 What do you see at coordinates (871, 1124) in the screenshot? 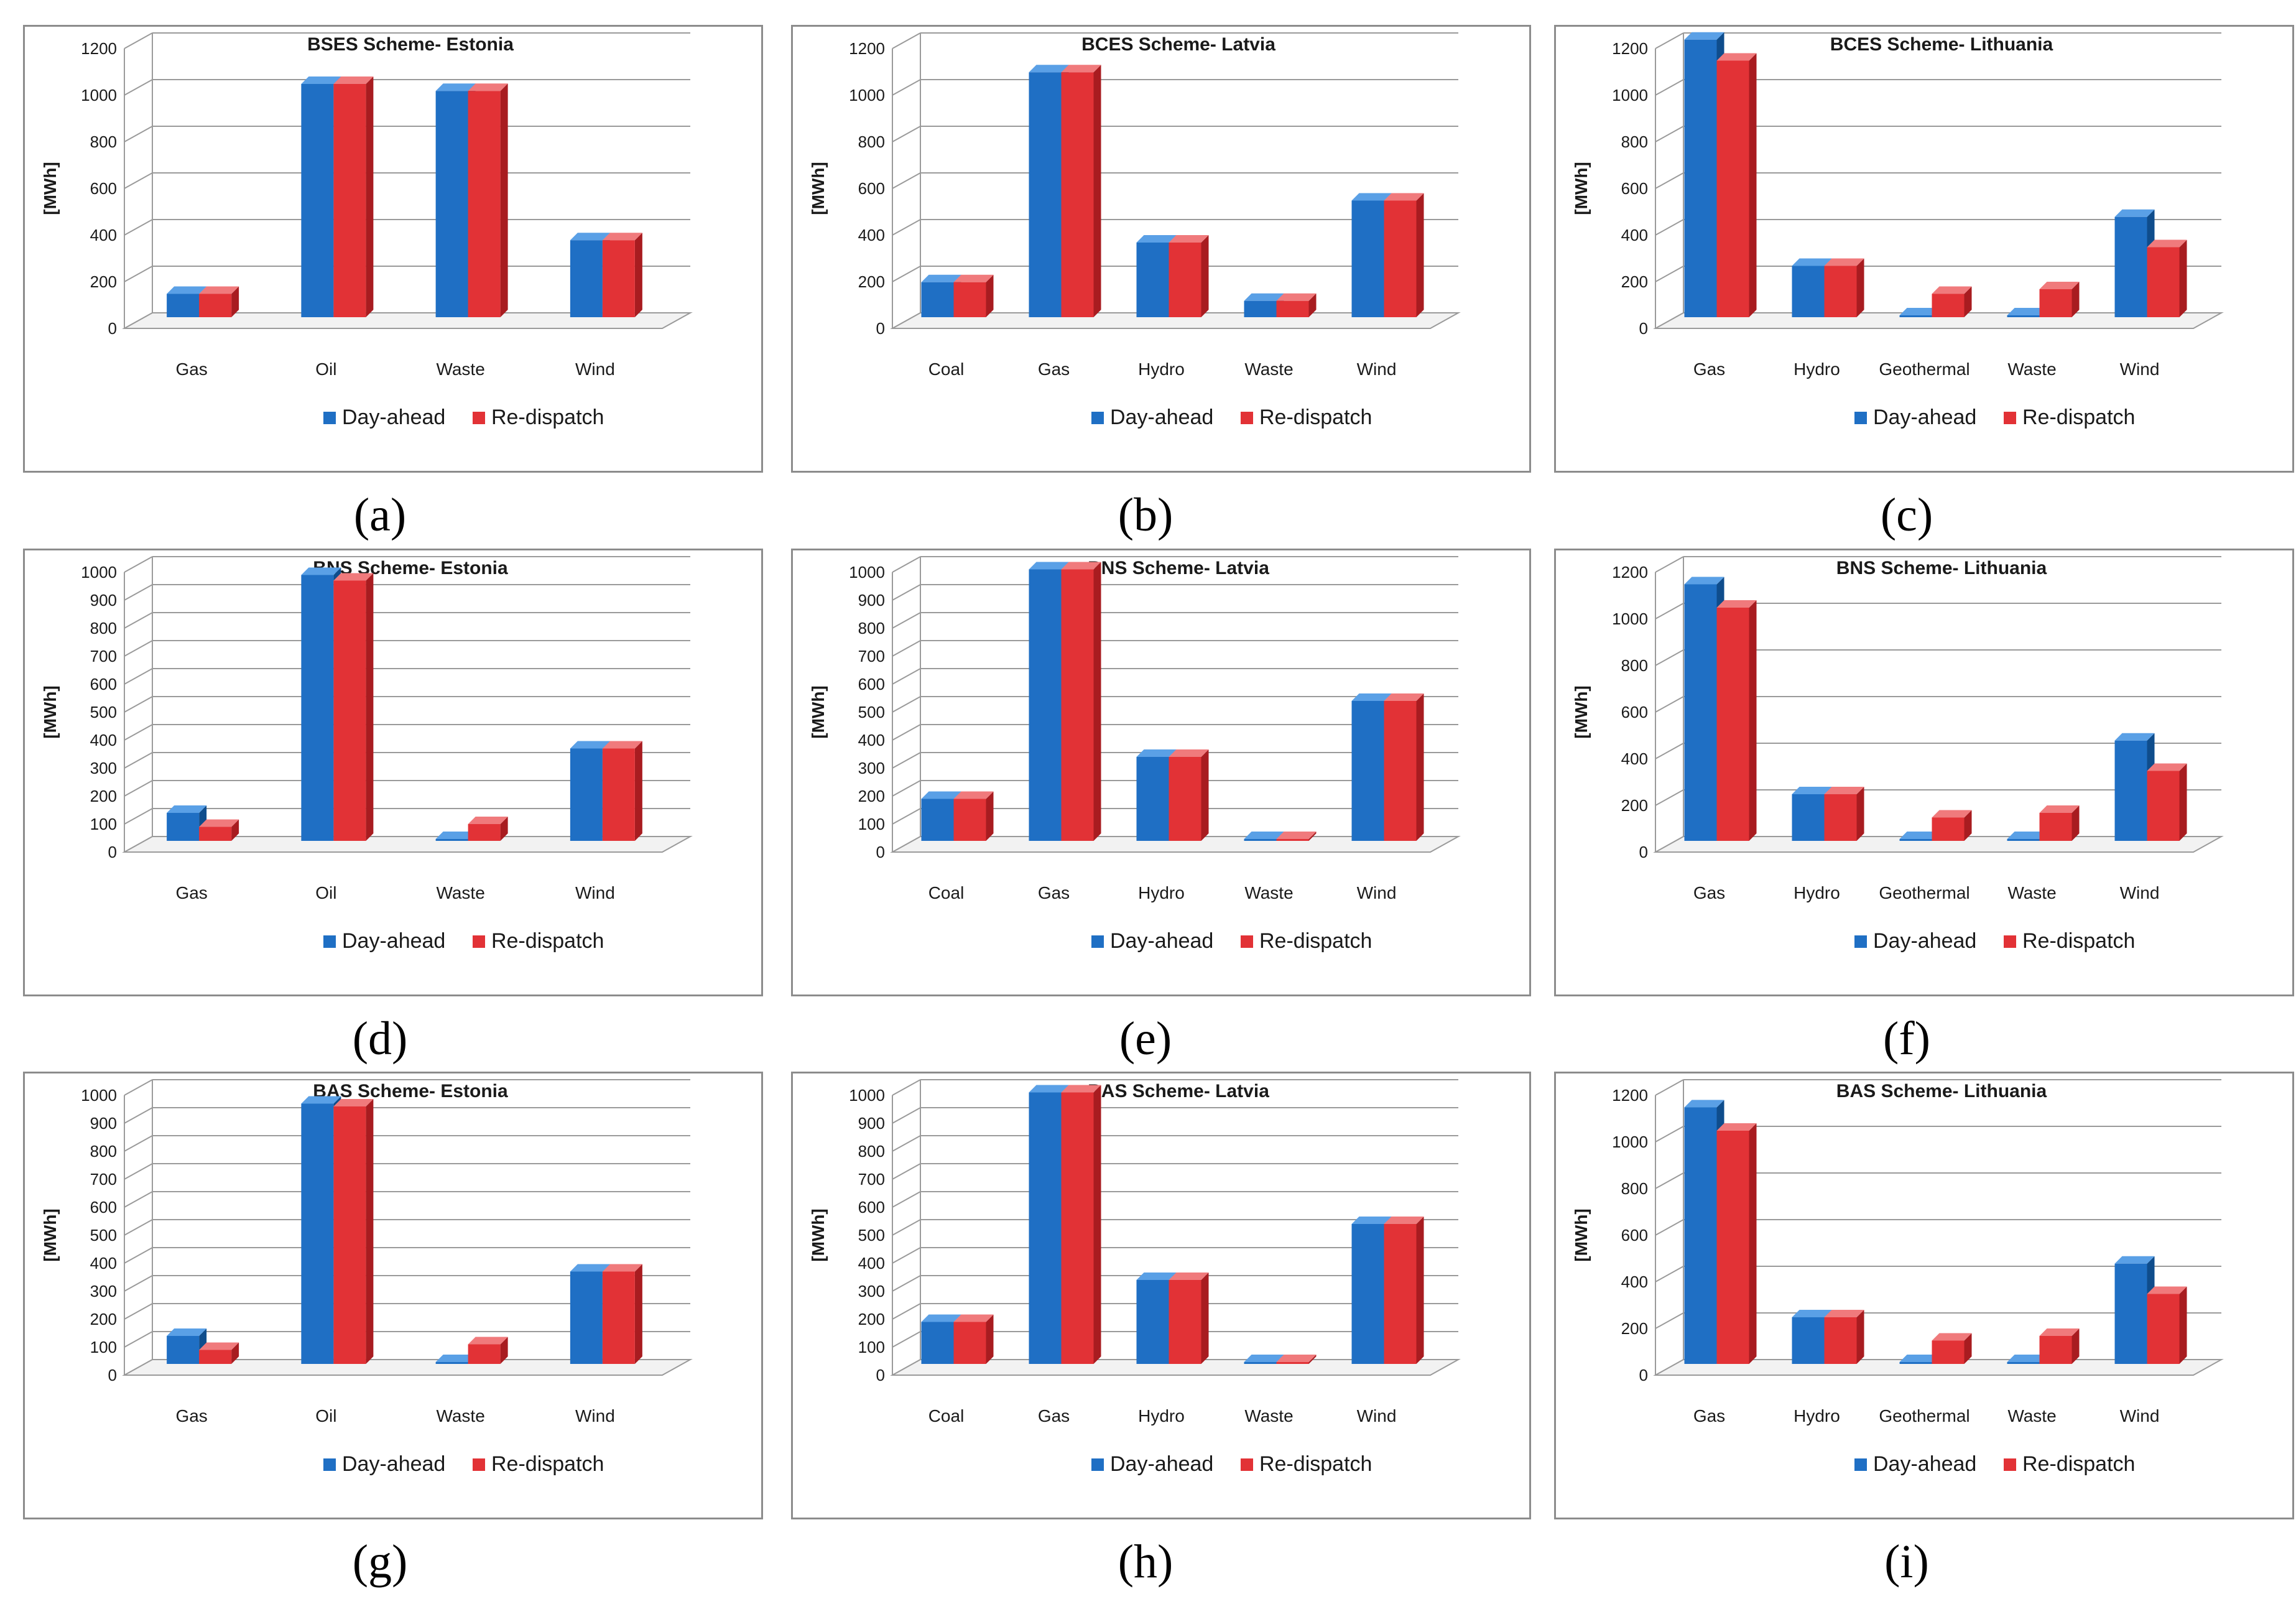
I see `y-tick-label: 900` at bounding box center [871, 1124].